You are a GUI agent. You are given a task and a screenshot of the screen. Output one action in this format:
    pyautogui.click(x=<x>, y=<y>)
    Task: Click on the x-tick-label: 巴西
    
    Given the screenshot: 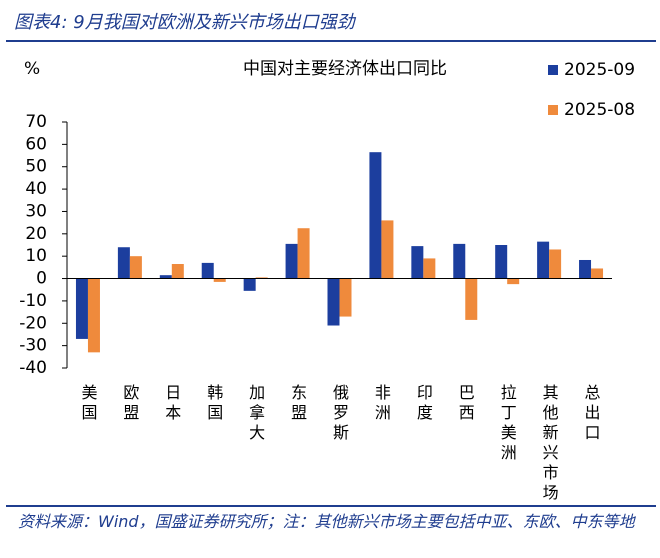 What is the action you would take?
    pyautogui.click(x=465, y=404)
    